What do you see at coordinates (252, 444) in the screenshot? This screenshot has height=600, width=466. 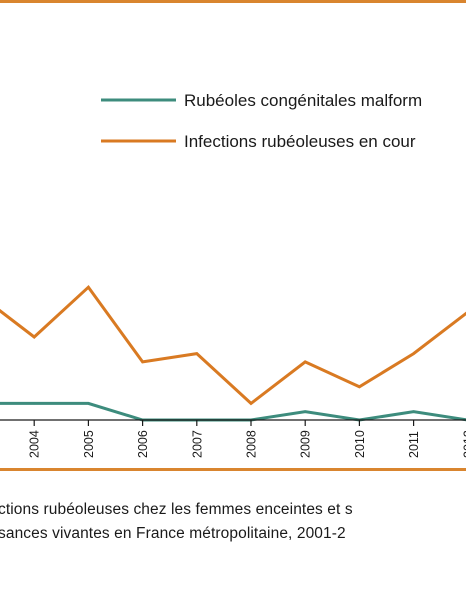 I see `x-tick-label: 2008` at bounding box center [252, 444].